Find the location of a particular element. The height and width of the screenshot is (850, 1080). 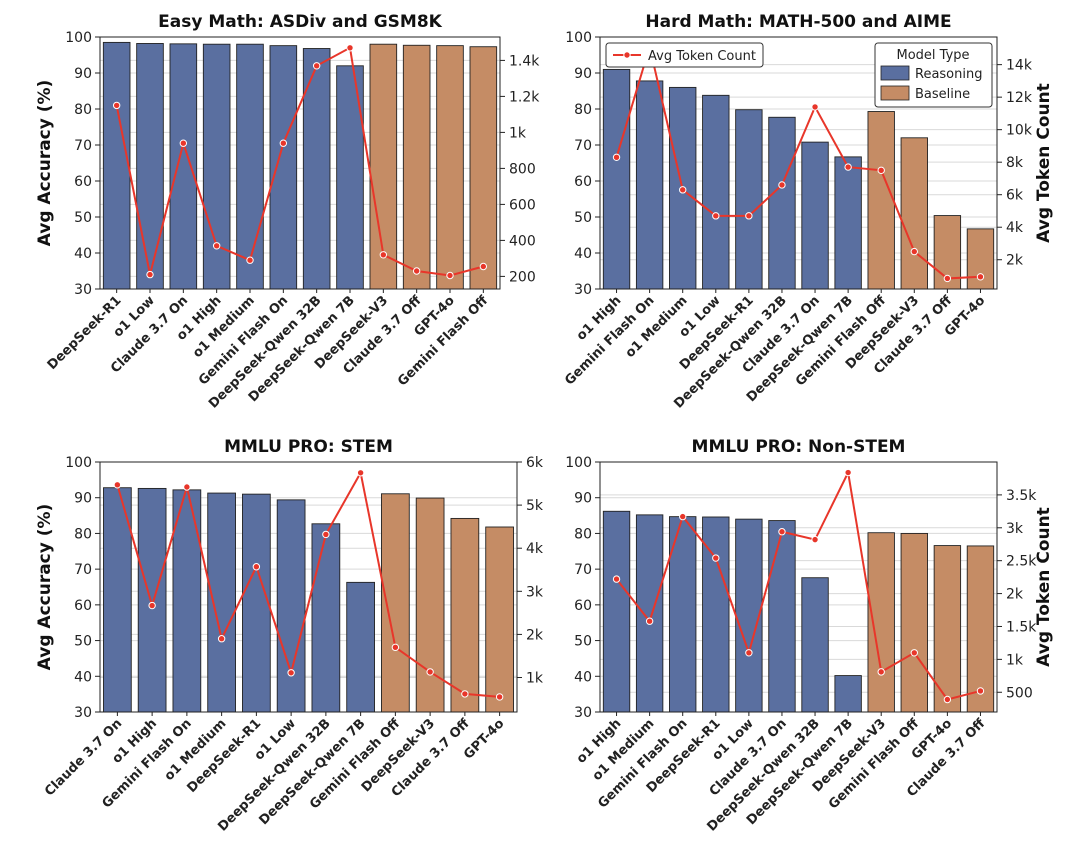

y2-tick-label: 12k is located at coordinates (1019, 98).